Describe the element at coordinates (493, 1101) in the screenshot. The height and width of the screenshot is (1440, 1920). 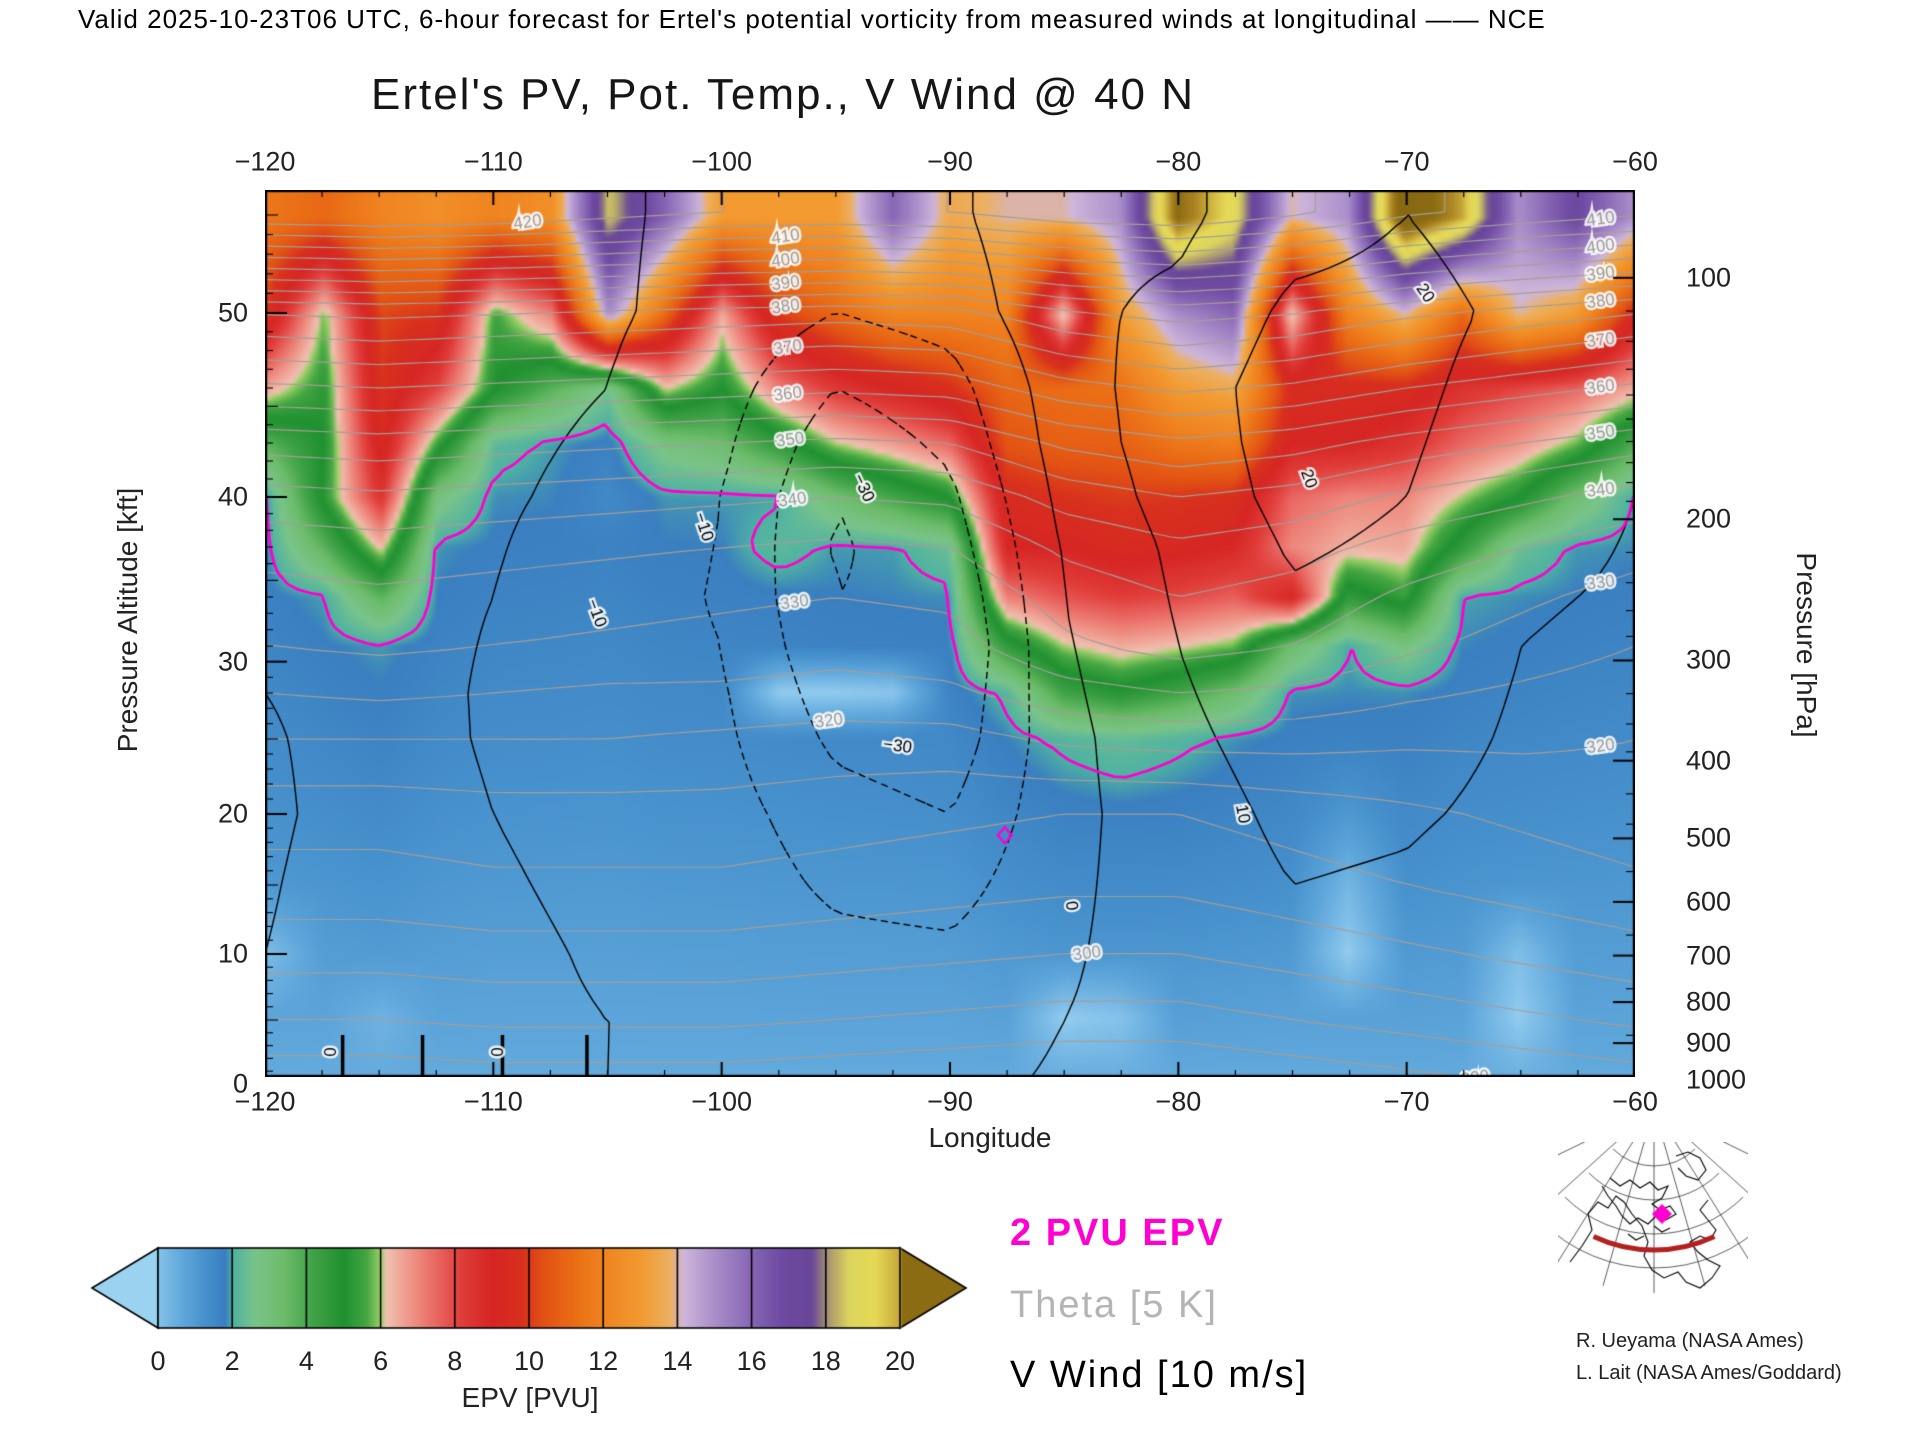
I see `x-bottom-tick-label: −110` at that location.